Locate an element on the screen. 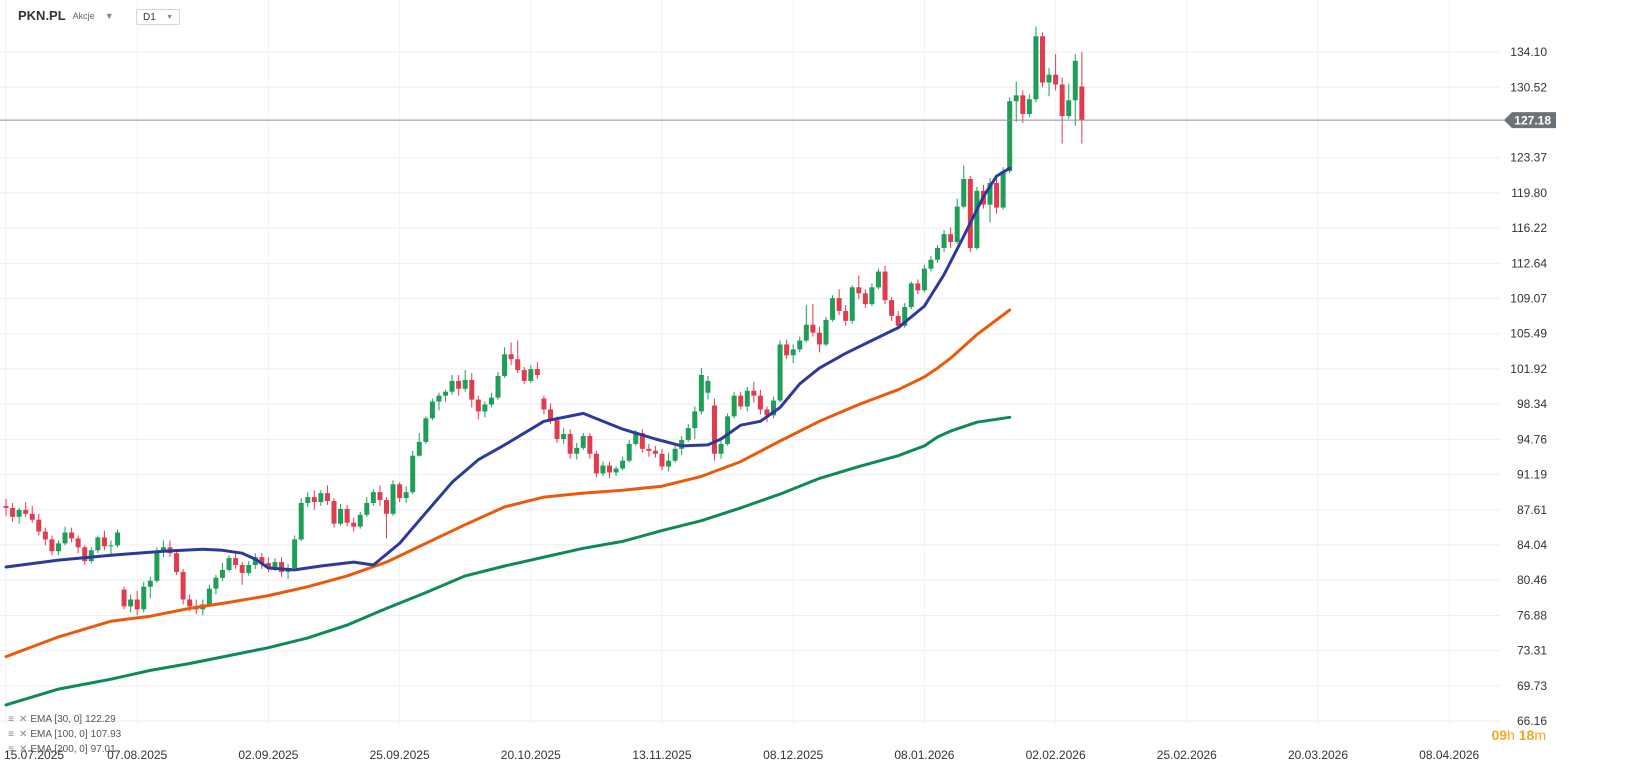  timeframe-select: D1 ▼ is located at coordinates (158, 17).